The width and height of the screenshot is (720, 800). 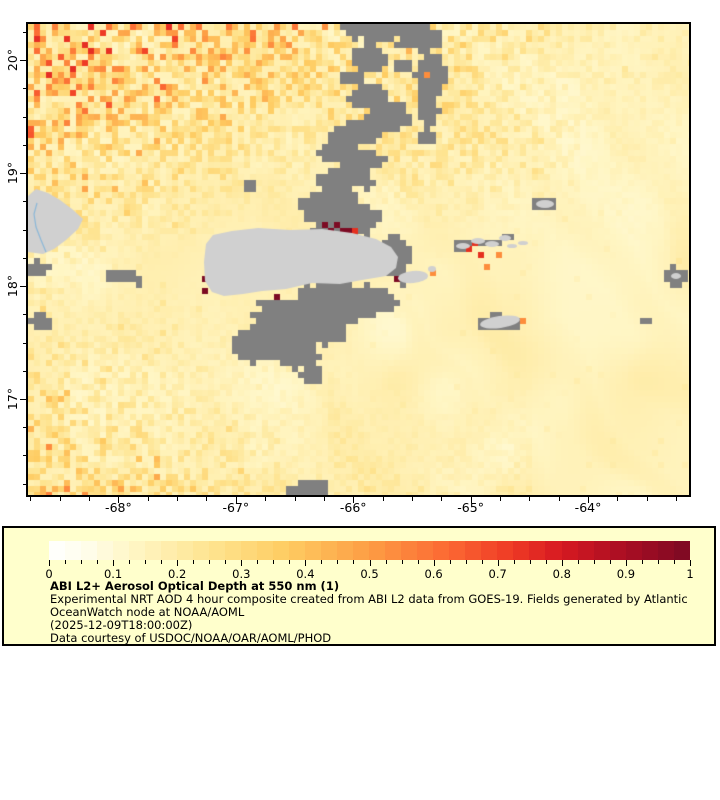 I want to click on colorbar-tick-label: 0.7, so click(x=497, y=574).